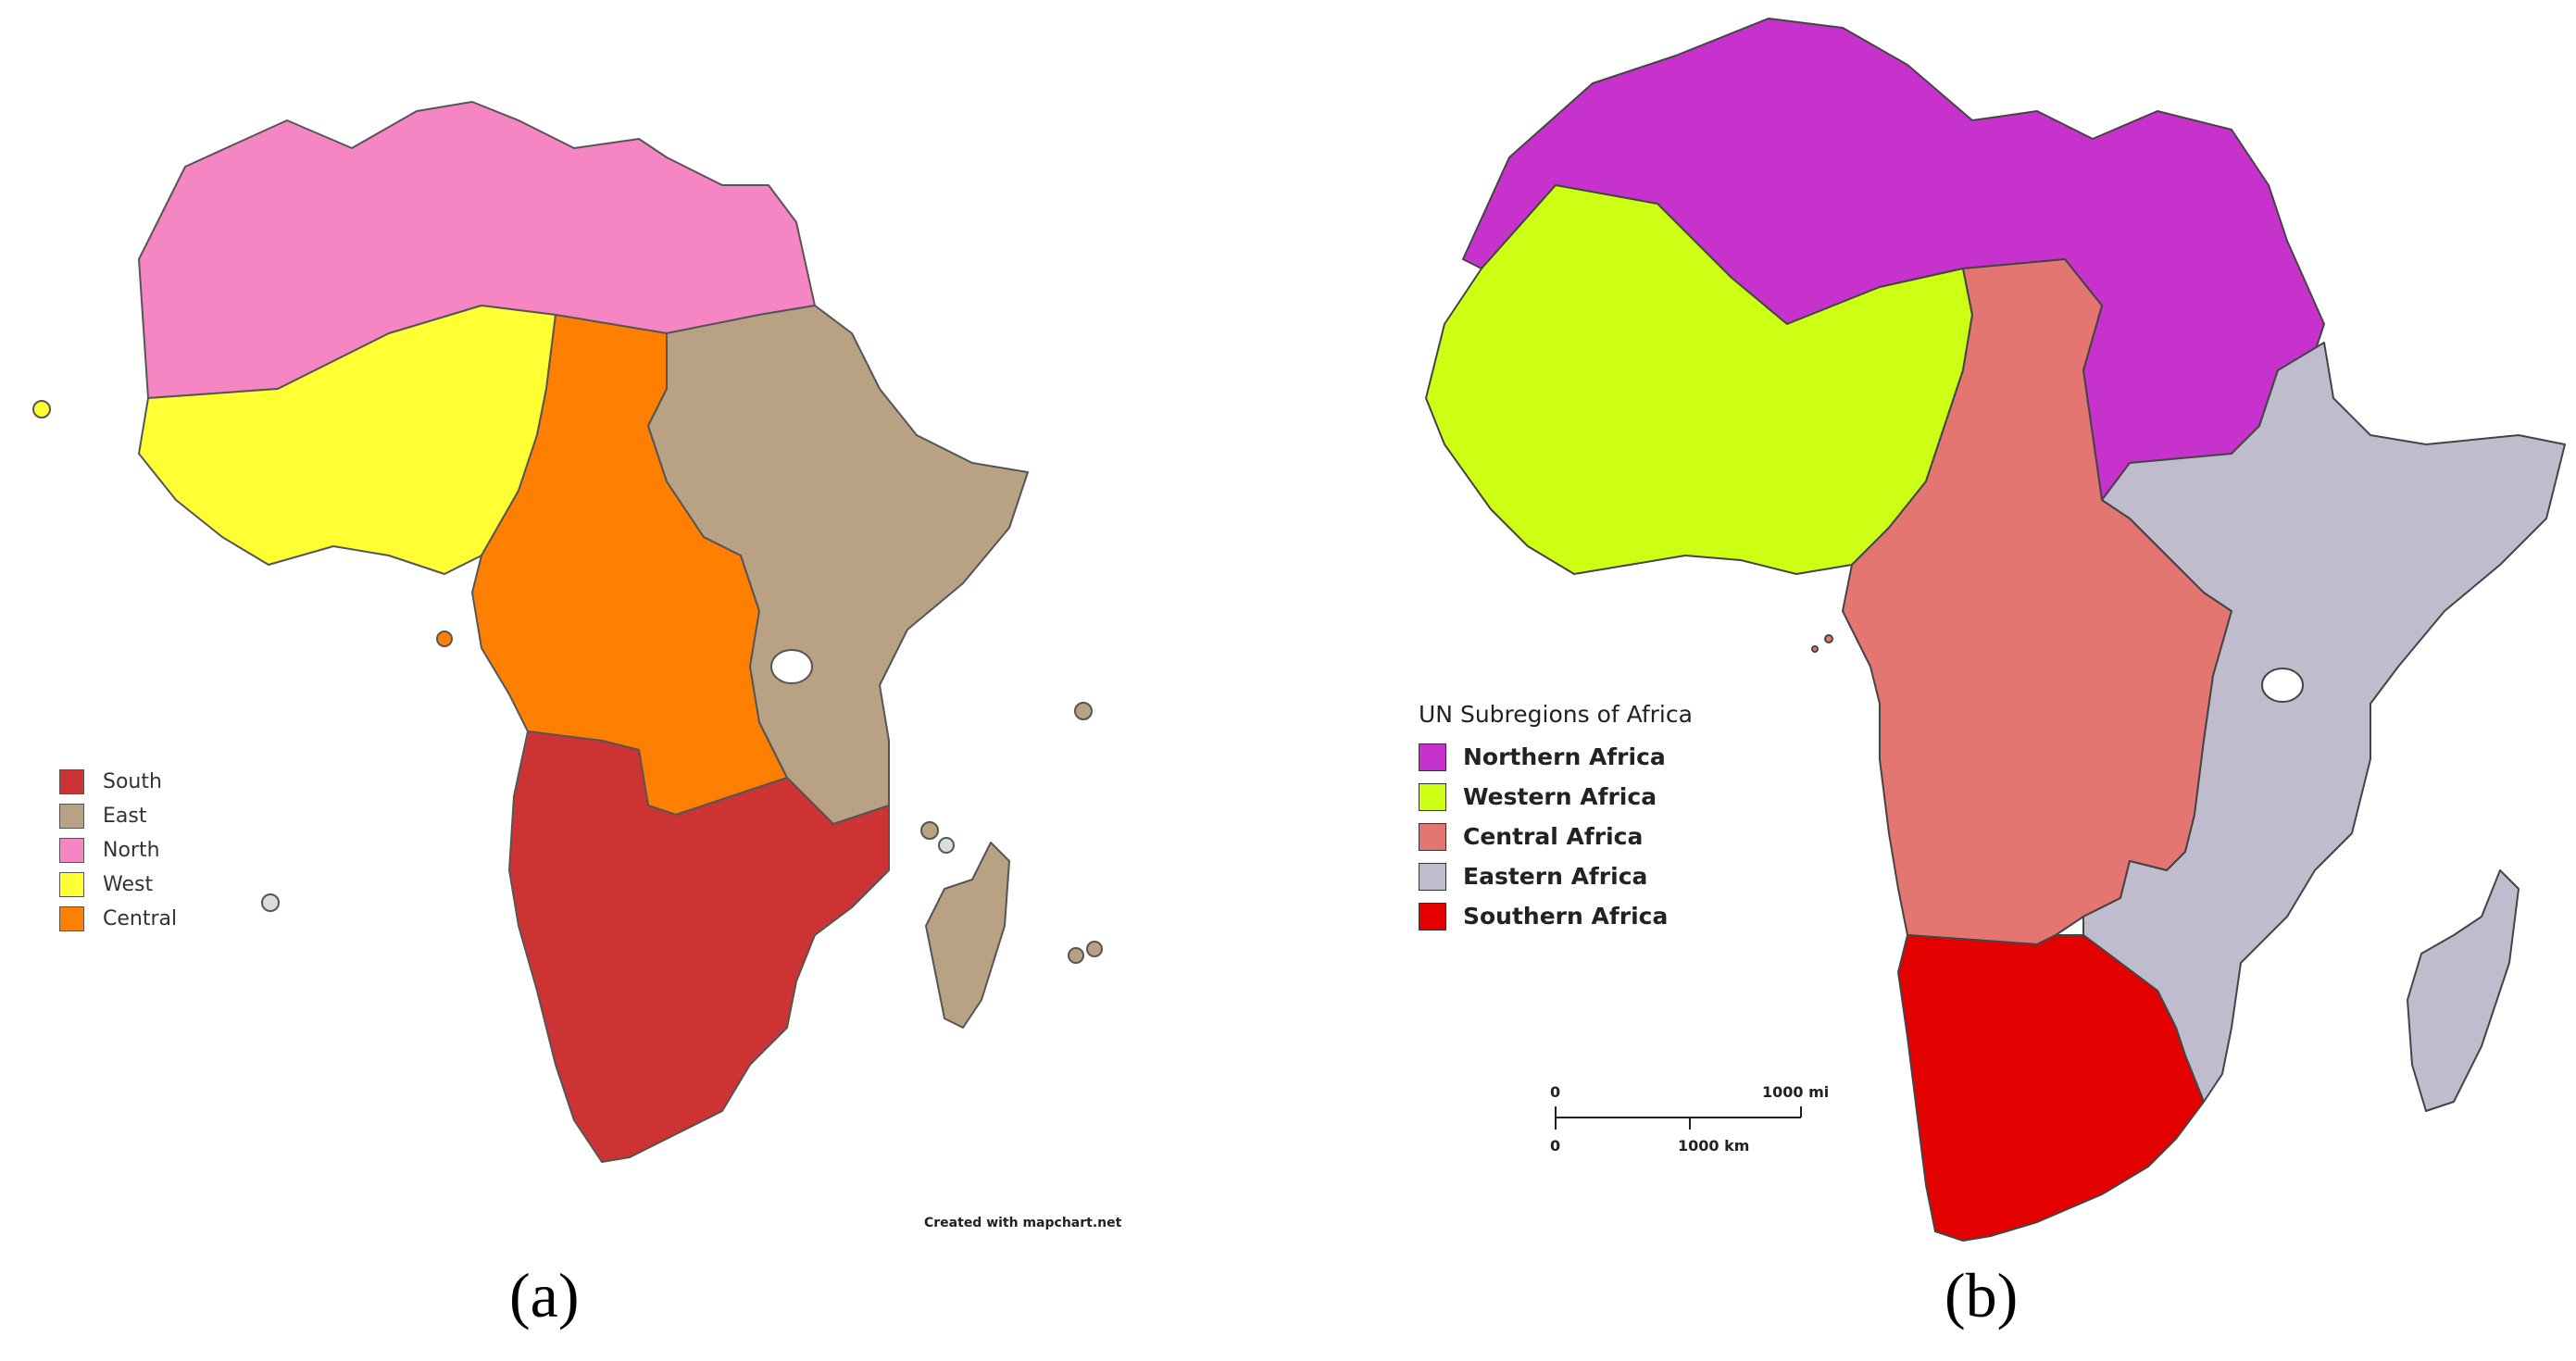  What do you see at coordinates (125, 816) in the screenshot?
I see `legend-a-label: East` at bounding box center [125, 816].